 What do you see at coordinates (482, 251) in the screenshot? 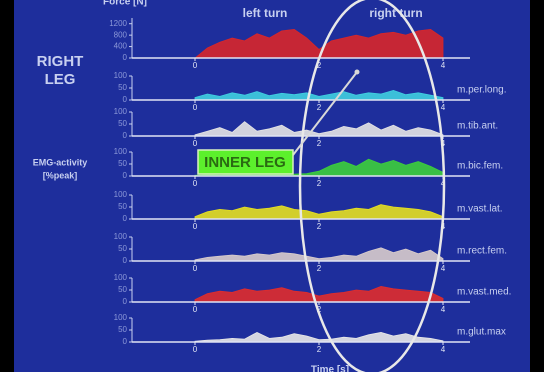
I see `muscle-label: m.rect.fem.` at bounding box center [482, 251].